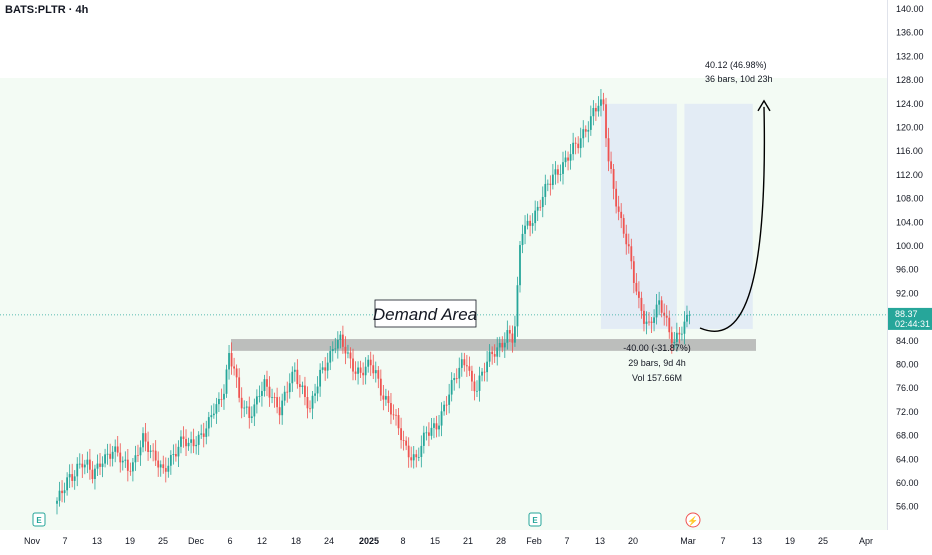 The width and height of the screenshot is (932, 555). What do you see at coordinates (910, 128) in the screenshot?
I see `price-tick-label: 120.00` at bounding box center [910, 128].